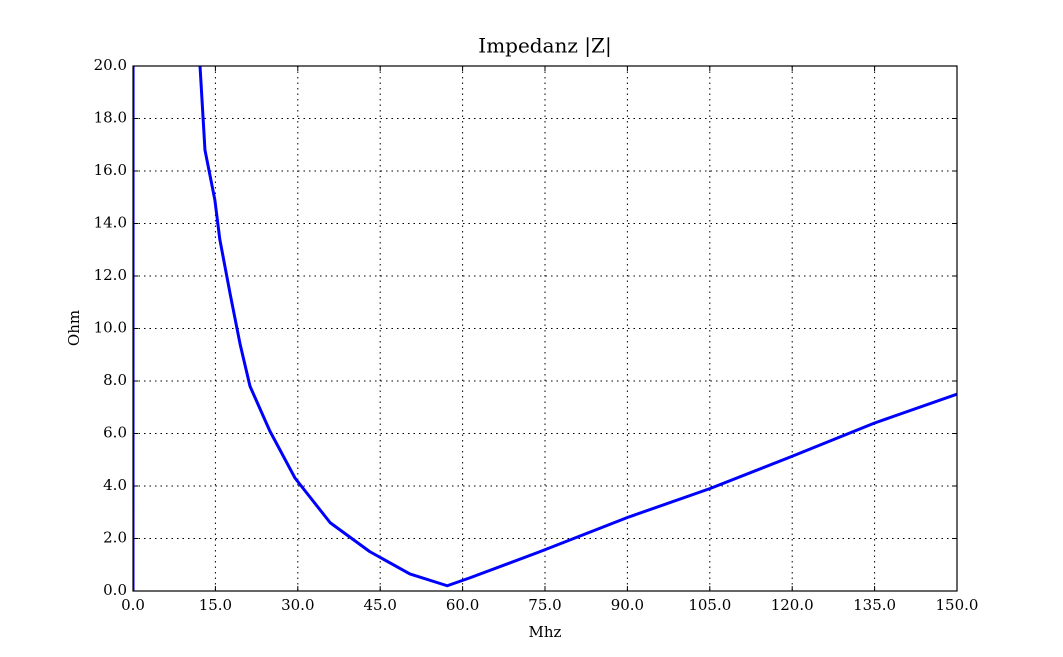 This screenshot has width=1063, height=657. What do you see at coordinates (792, 605) in the screenshot?
I see `x-tick-label: 120.0` at bounding box center [792, 605].